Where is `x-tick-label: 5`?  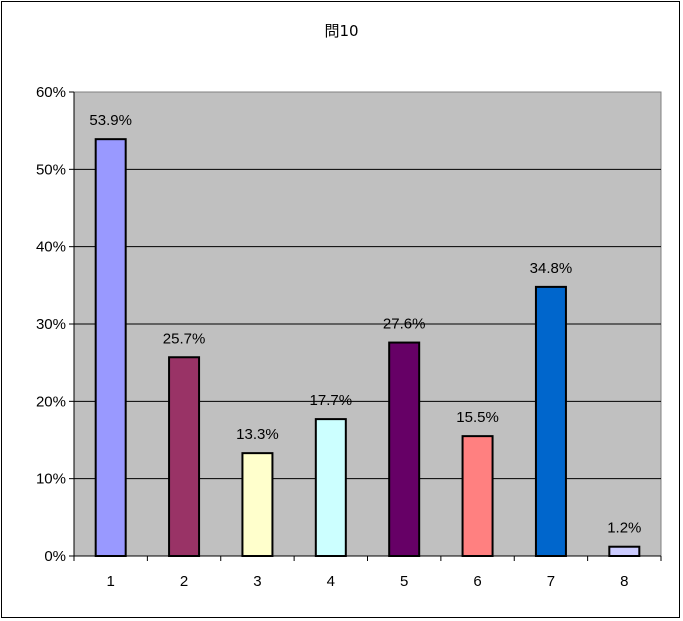 x-tick-label: 5 is located at coordinates (404, 581).